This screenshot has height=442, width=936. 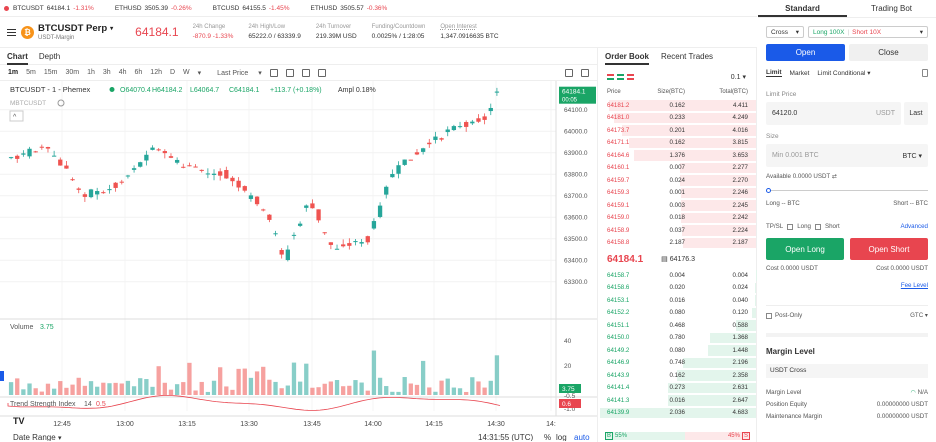 I want to click on ticker-item: ETHUSD 3505.39 -0.26%, so click(x=148, y=8).